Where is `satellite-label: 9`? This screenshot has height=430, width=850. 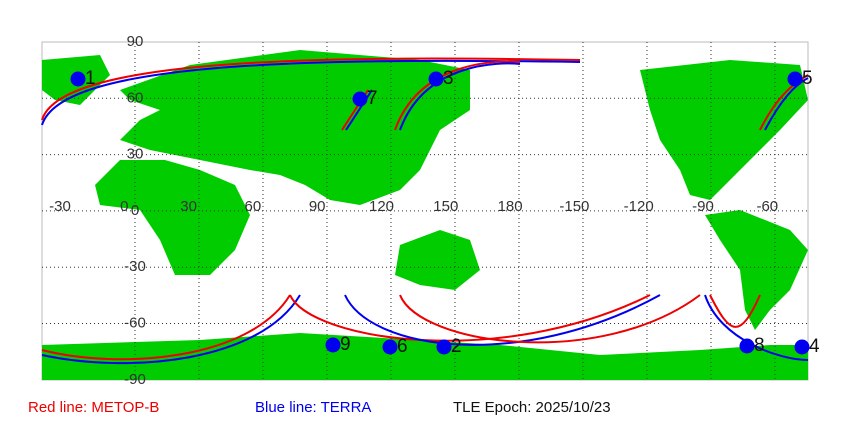 satellite-label: 9 is located at coordinates (345, 344).